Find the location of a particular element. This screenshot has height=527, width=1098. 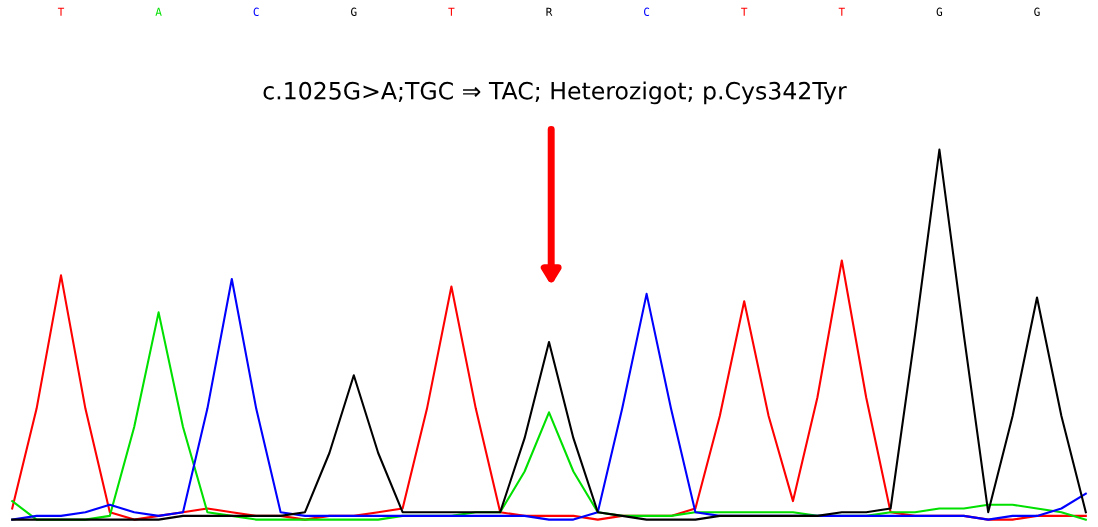

x-tick-label: A is located at coordinates (158, 11).